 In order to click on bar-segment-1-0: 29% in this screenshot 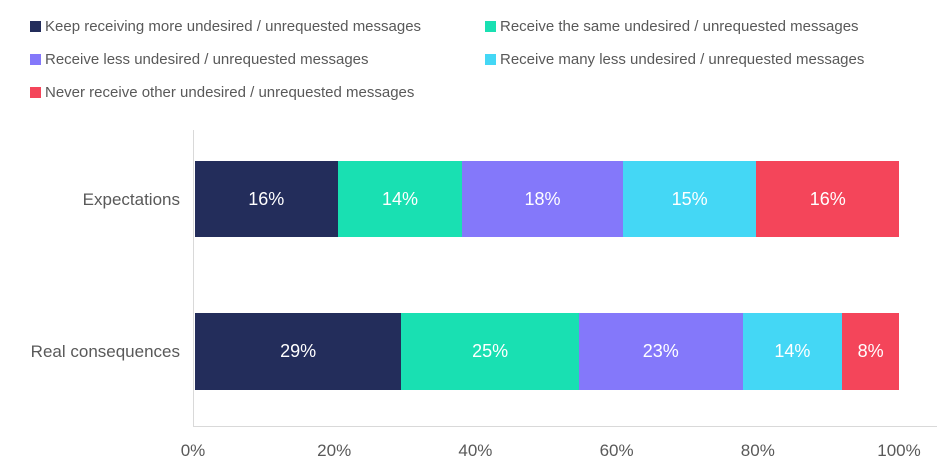, I will do `click(298, 351)`.